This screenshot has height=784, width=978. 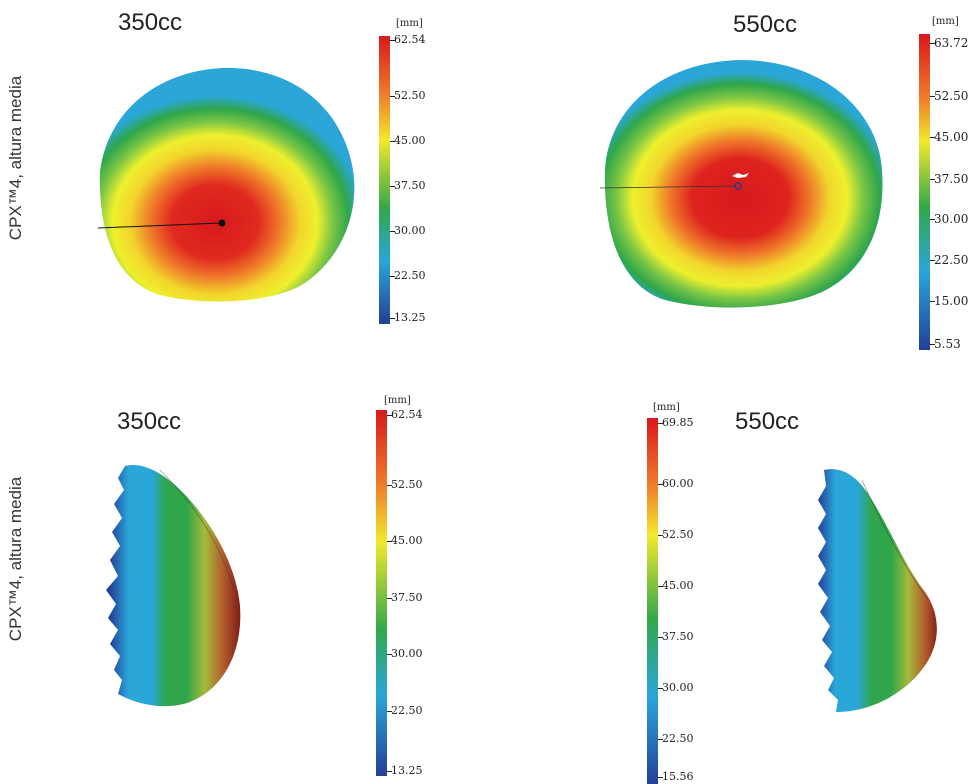 What do you see at coordinates (149, 421) in the screenshot?
I see `panel-title-350cc-lateral: 350cc` at bounding box center [149, 421].